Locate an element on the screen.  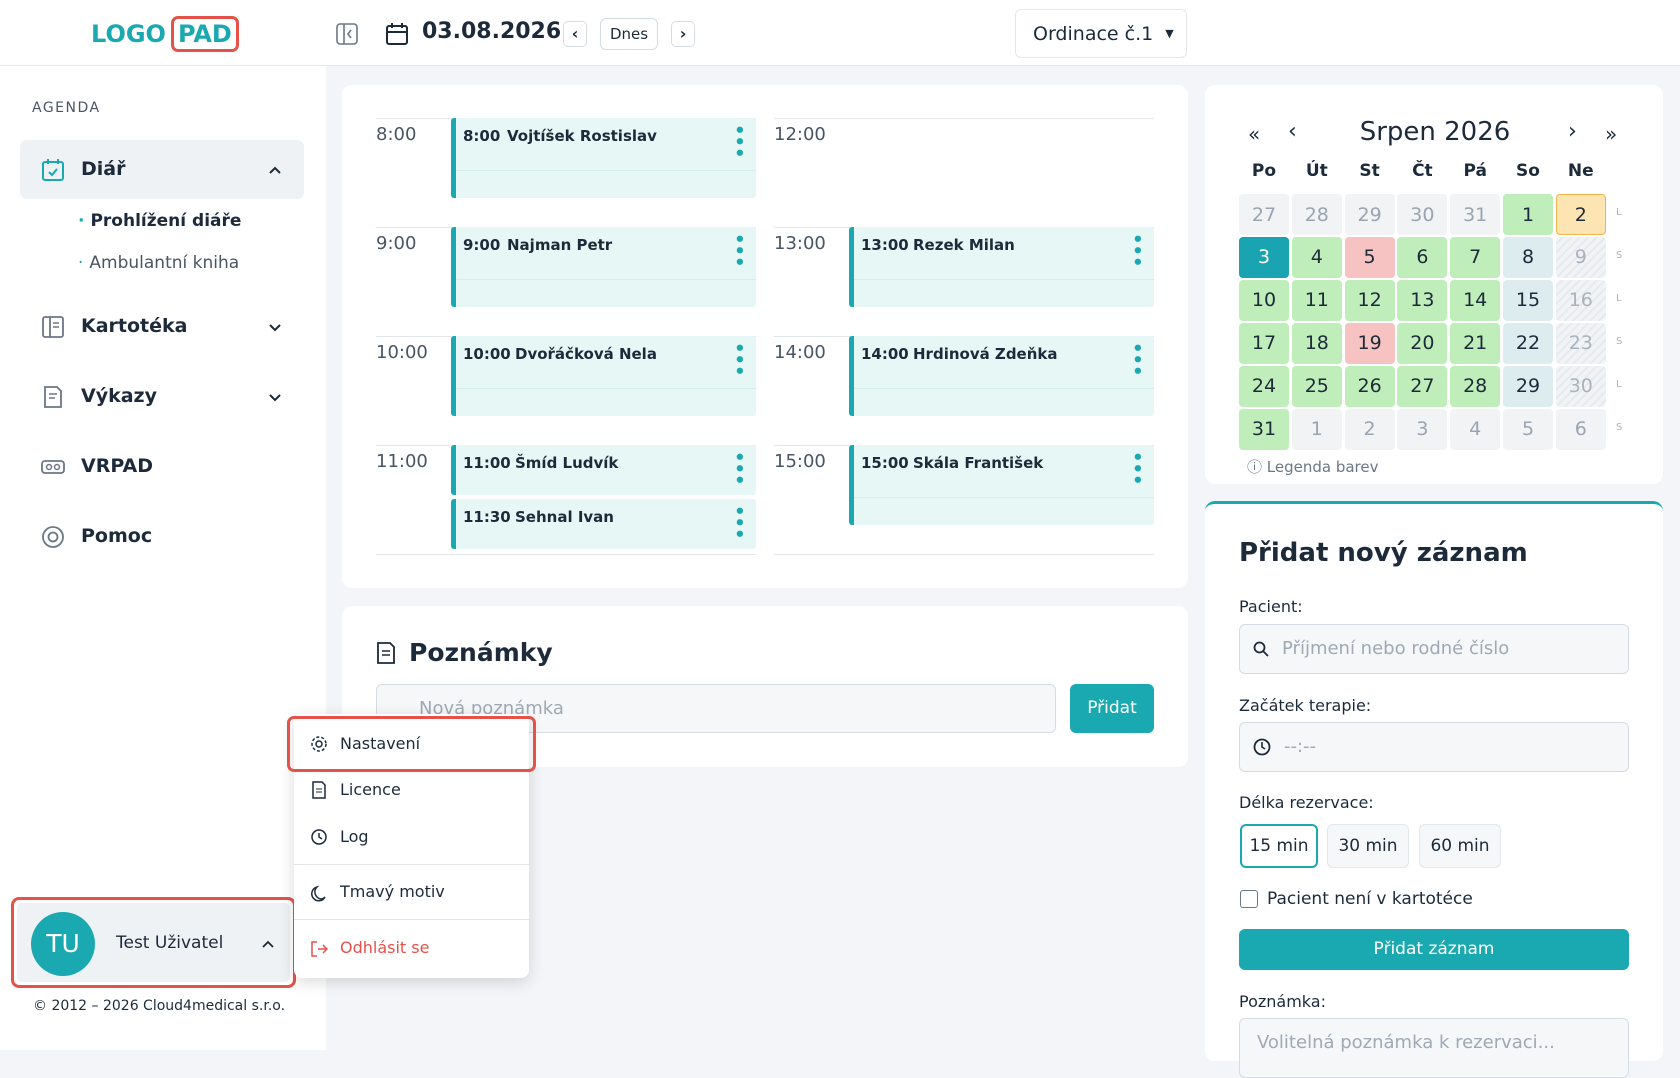
calendar-day: 9 is located at coordinates (1580, 257).